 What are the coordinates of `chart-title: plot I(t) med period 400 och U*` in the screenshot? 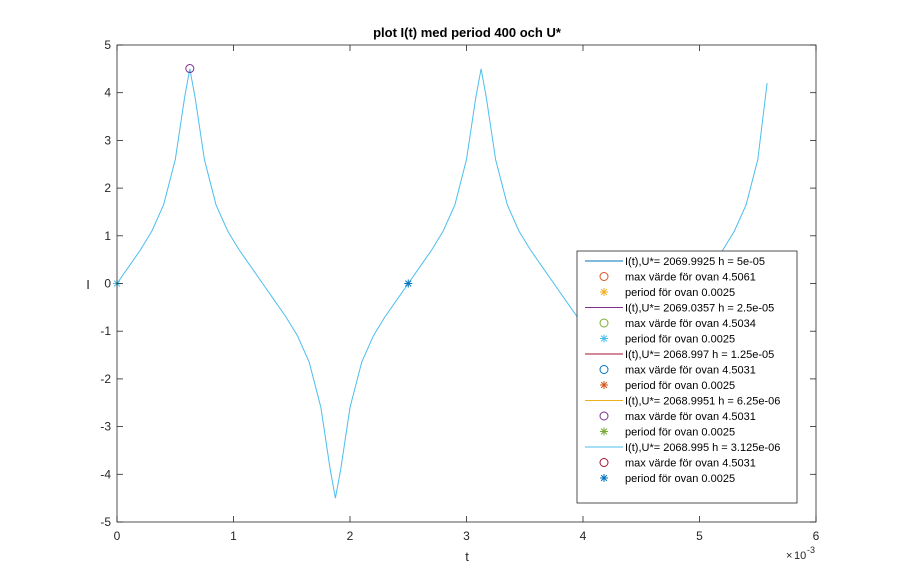 It's located at (467, 32).